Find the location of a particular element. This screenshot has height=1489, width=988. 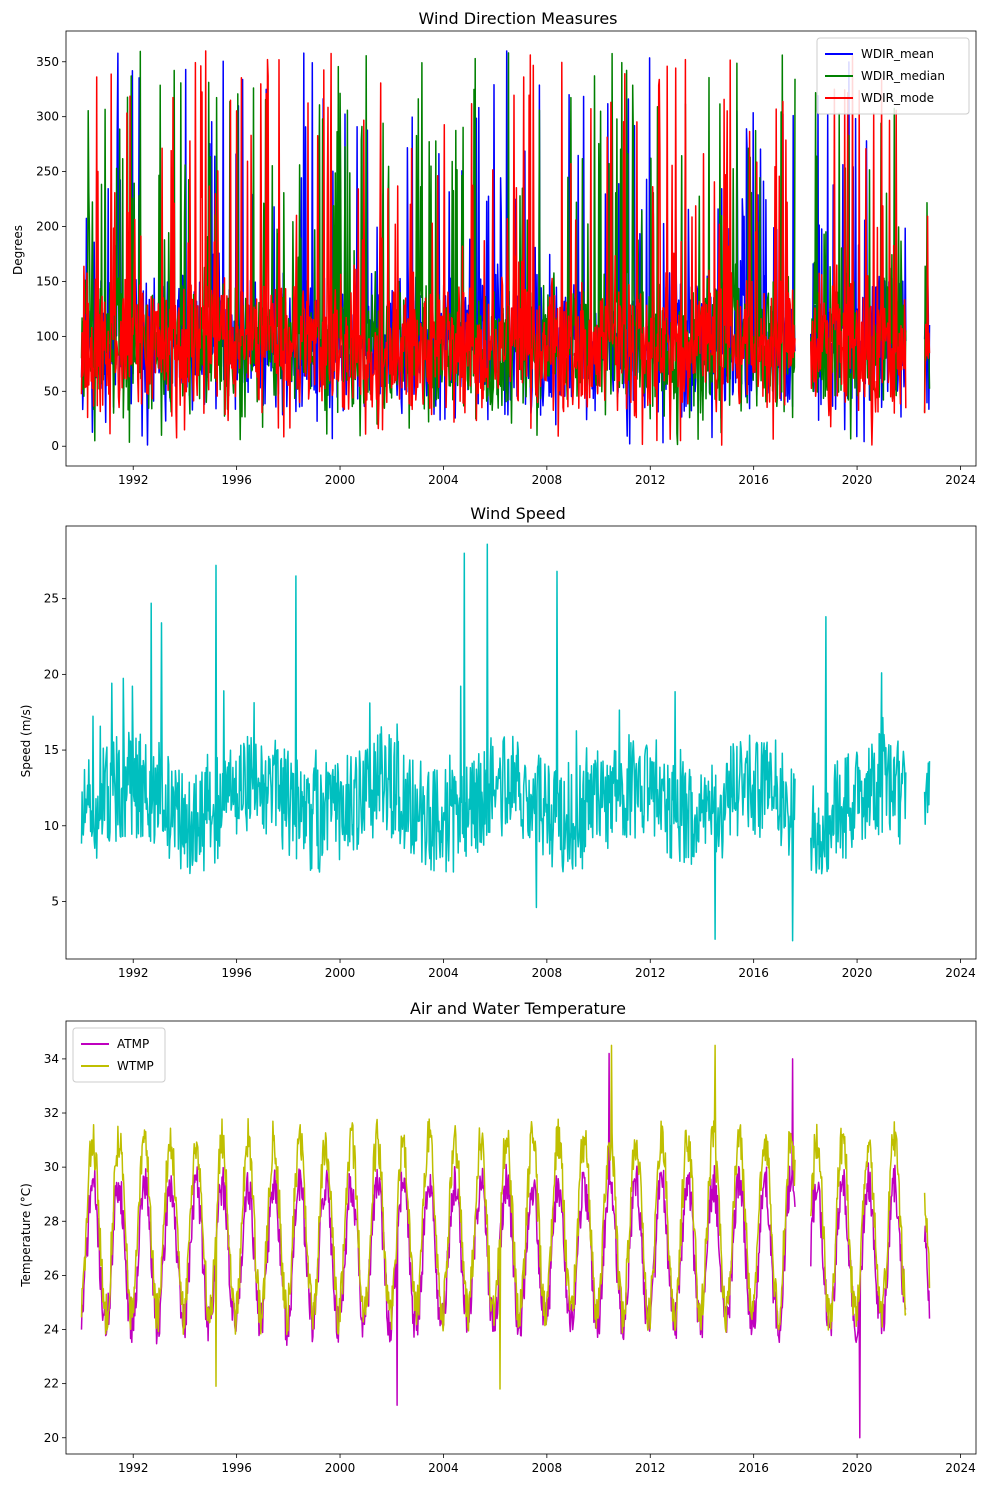

legend: WDIR_mean WDIR_median WDIR_mode is located at coordinates (893, 76).